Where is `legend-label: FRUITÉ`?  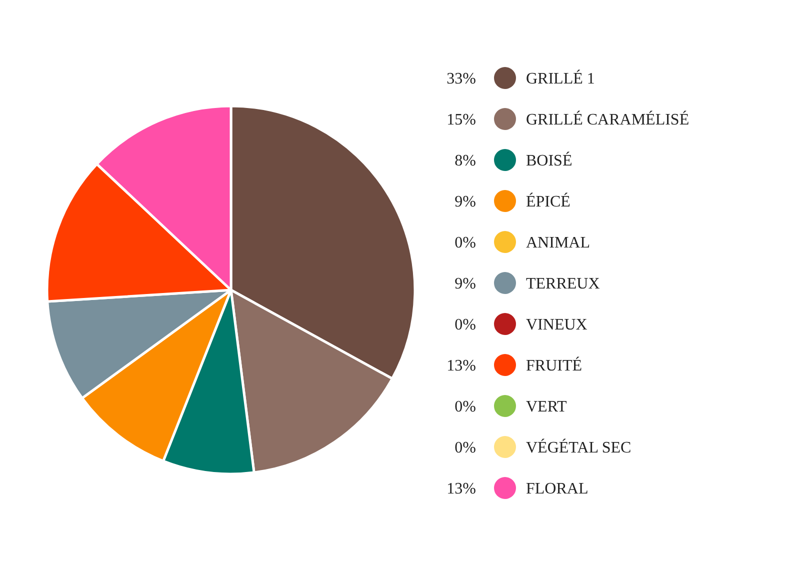
legend-label: FRUITÉ is located at coordinates (554, 365).